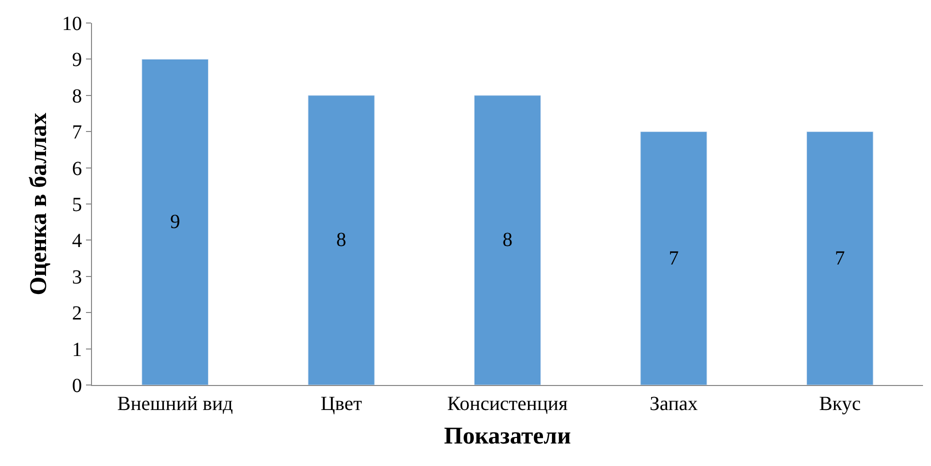 The width and height of the screenshot is (931, 466). What do you see at coordinates (508, 436) in the screenshot?
I see `x-axis-title: Показатели` at bounding box center [508, 436].